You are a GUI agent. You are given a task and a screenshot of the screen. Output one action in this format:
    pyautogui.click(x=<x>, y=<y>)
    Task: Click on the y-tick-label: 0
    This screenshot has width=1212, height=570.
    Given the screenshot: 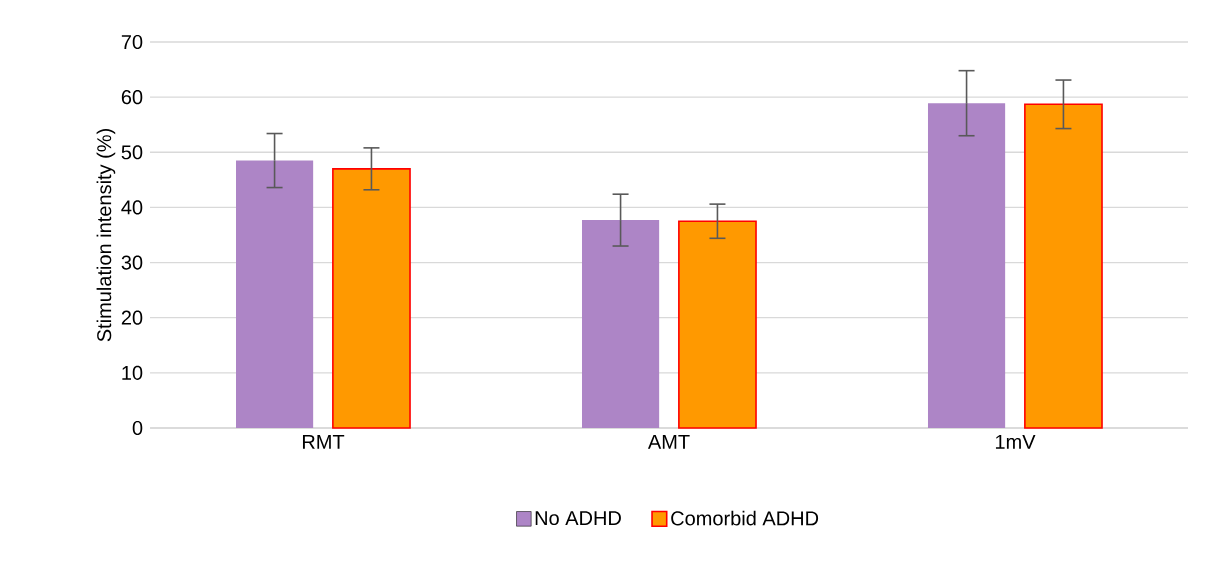 What is the action you would take?
    pyautogui.click(x=137, y=428)
    